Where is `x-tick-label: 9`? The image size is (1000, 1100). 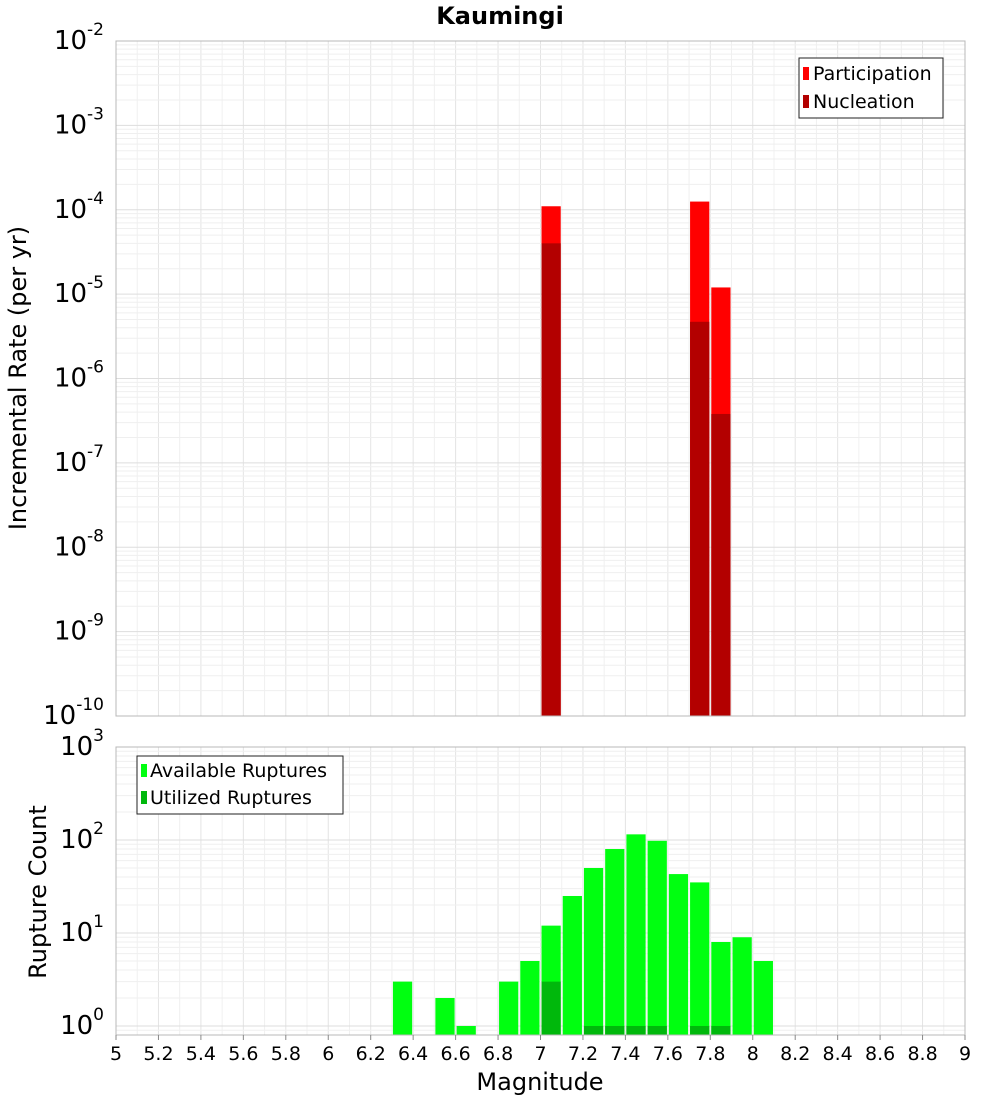
x-tick-label: 9 is located at coordinates (965, 1054).